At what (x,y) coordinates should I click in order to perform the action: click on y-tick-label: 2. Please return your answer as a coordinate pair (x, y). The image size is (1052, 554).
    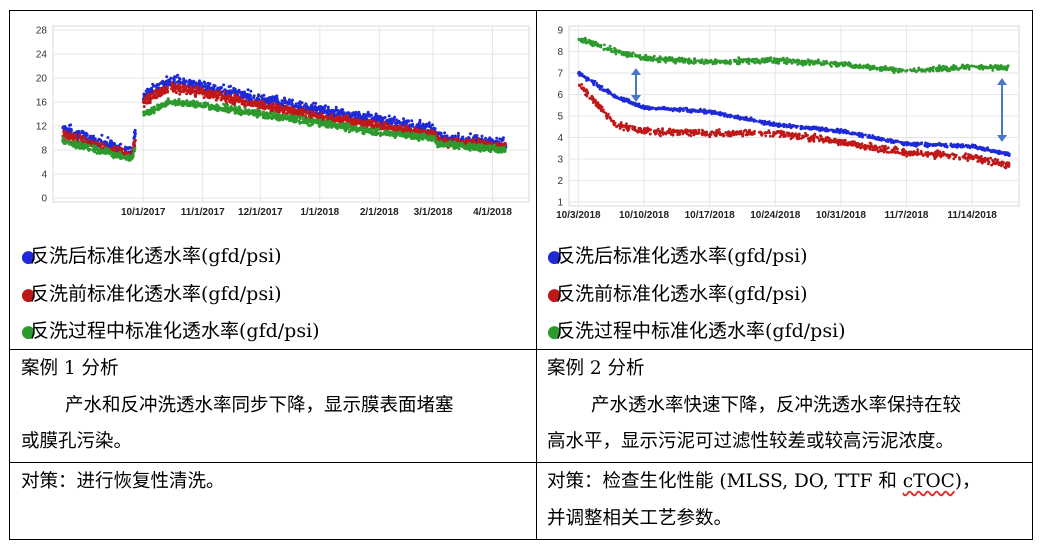
    Looking at the image, I should click on (560, 181).